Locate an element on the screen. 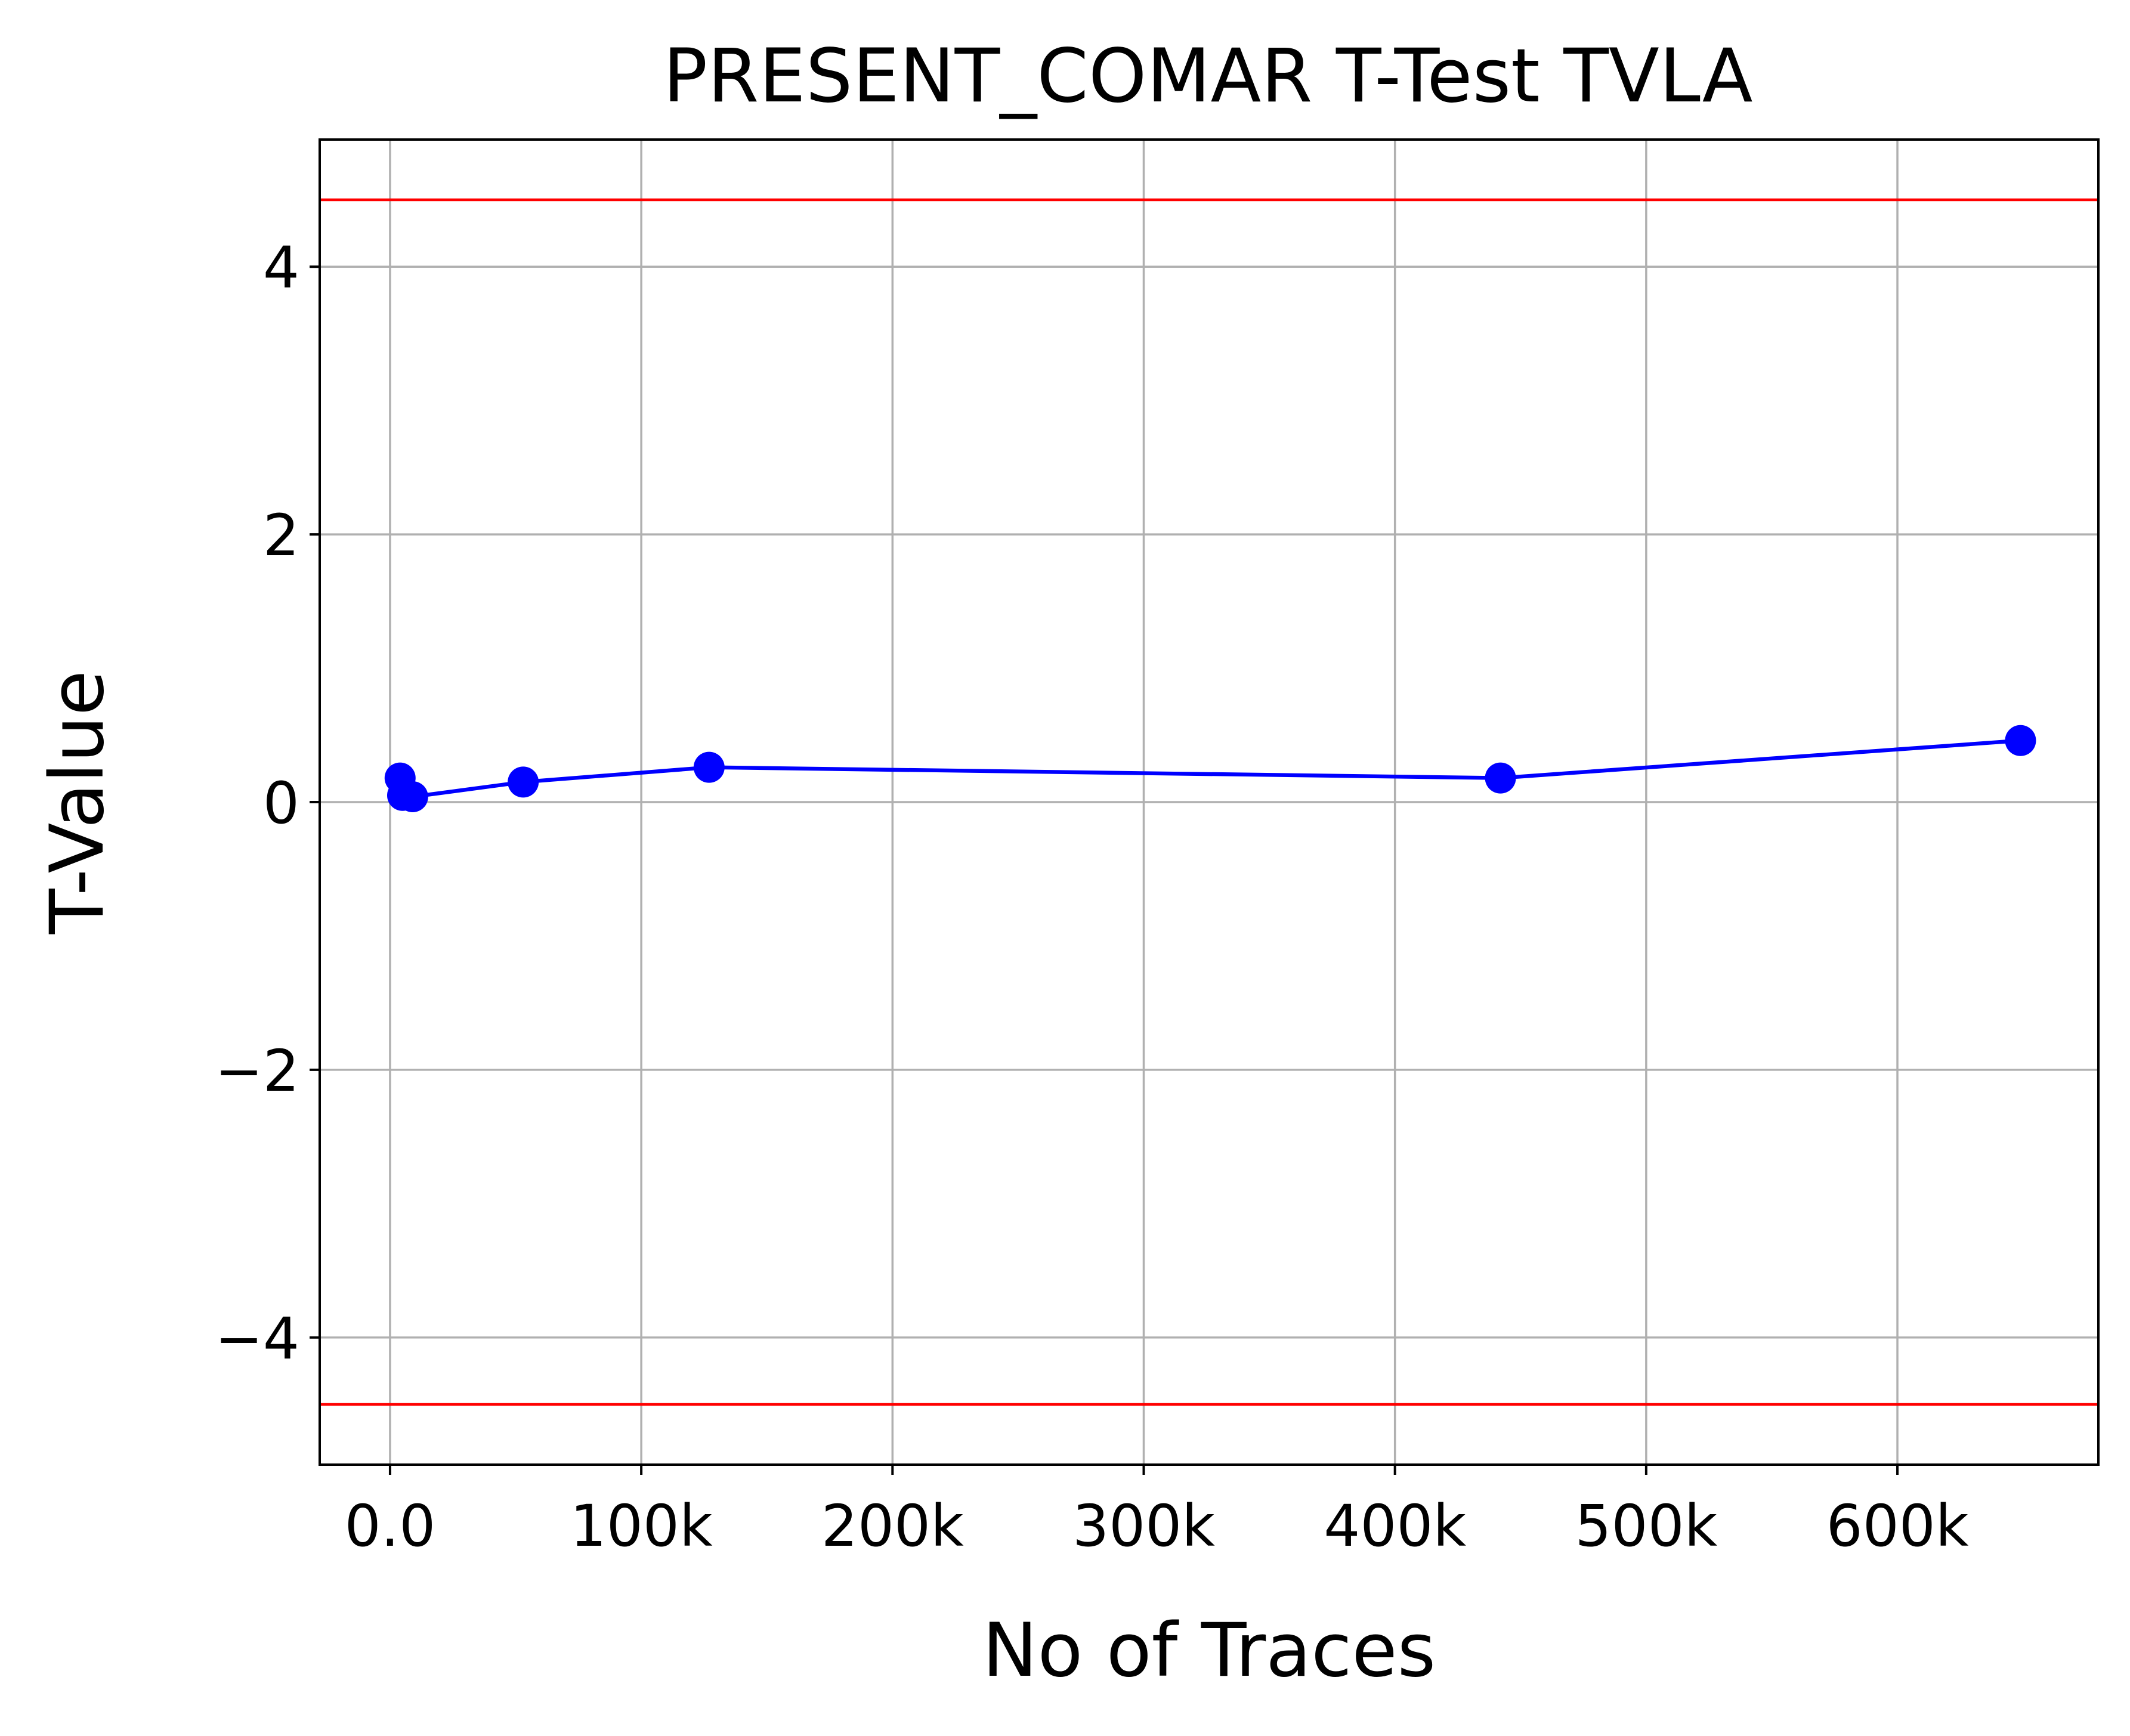 Image resolution: width=2130 pixels, height=1736 pixels. chart-title: PRESENT_COMAR T-Test TVLA is located at coordinates (1207, 76).